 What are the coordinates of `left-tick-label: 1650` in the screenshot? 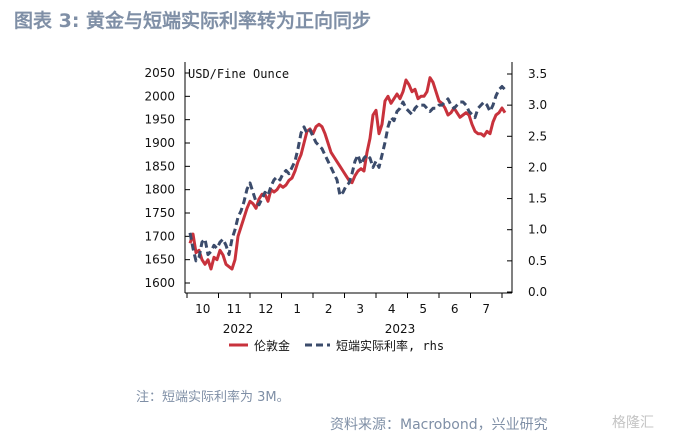 It's located at (159, 260).